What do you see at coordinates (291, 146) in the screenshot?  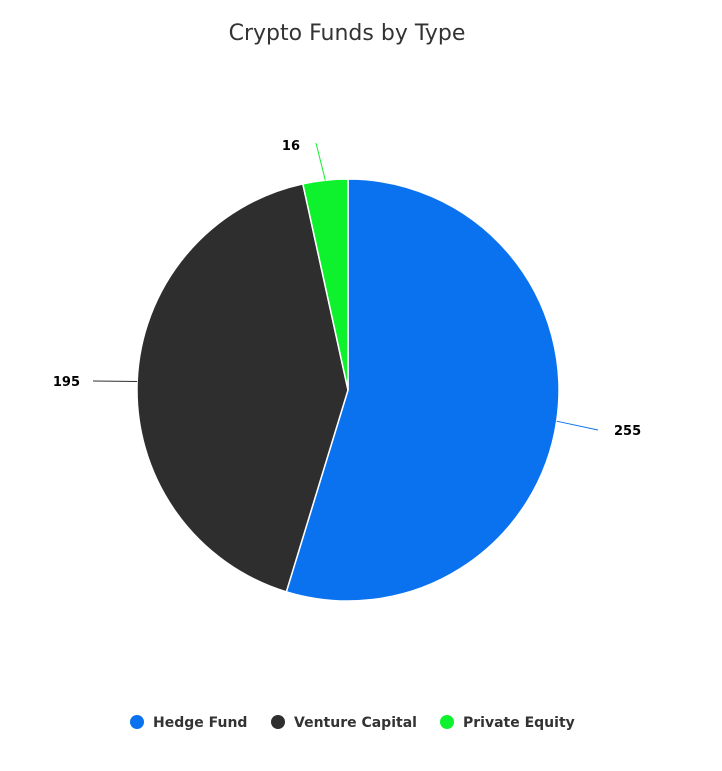 I see `data-label: 16` at bounding box center [291, 146].